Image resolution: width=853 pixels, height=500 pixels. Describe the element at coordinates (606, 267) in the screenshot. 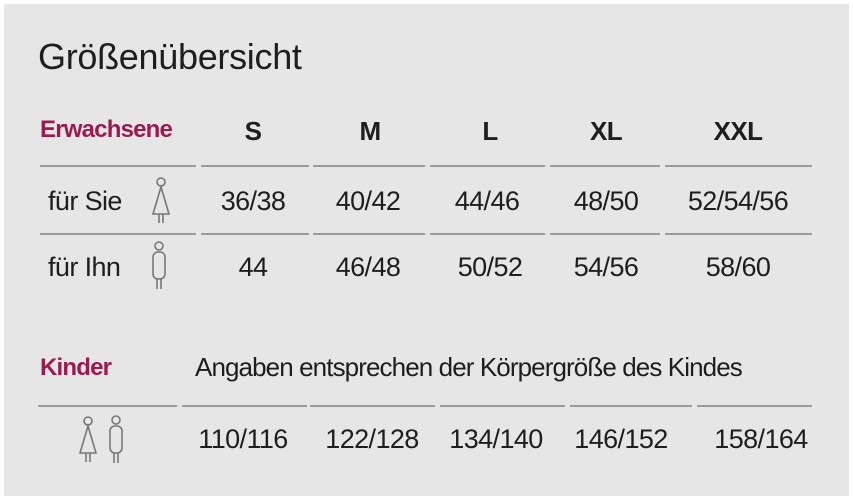

I see `cell: 54/56` at that location.